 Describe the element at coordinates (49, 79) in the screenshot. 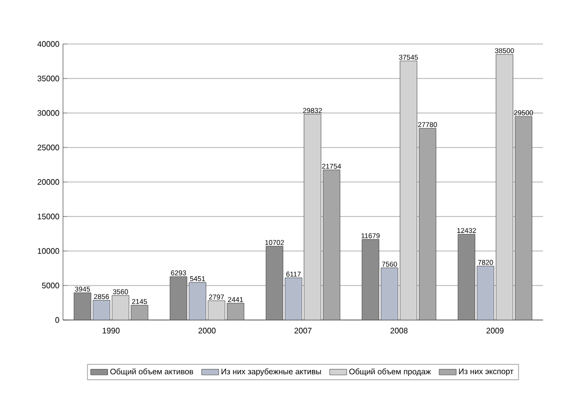

I see `y-tick-label: 35000` at that location.